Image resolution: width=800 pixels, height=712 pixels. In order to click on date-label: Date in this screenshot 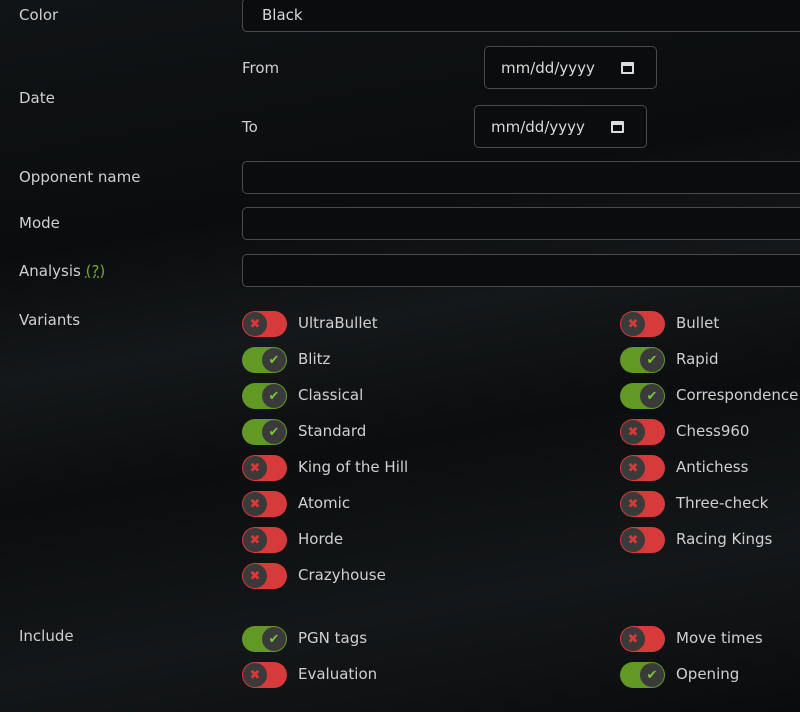, I will do `click(37, 98)`.